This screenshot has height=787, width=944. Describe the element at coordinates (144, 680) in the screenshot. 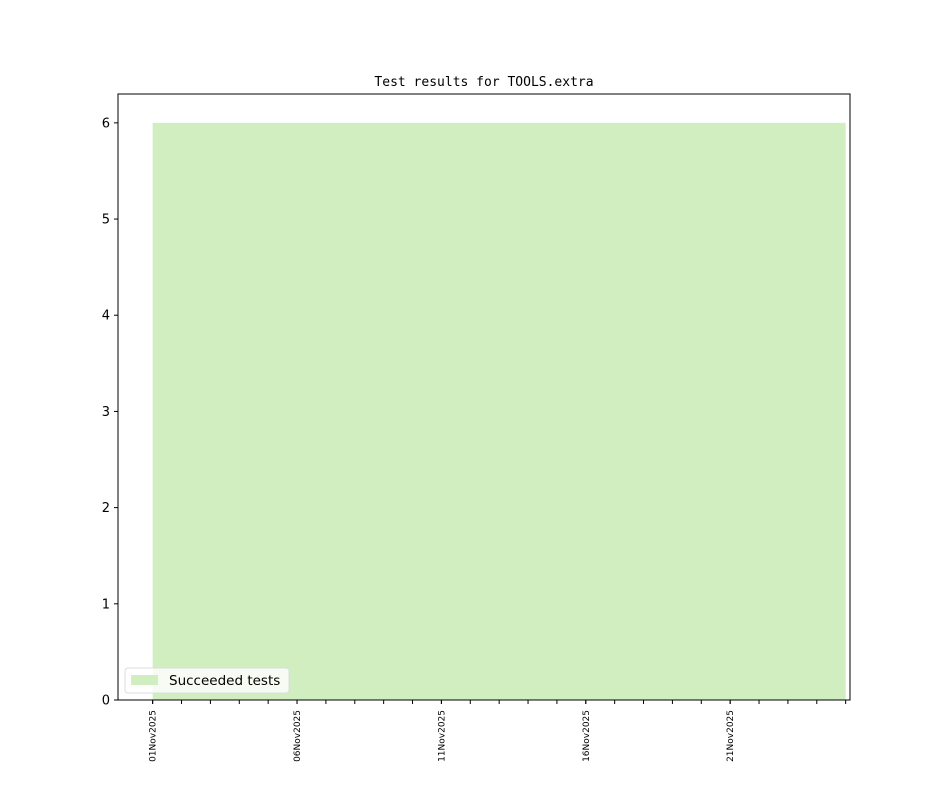

I see `legend-swatch` at that location.